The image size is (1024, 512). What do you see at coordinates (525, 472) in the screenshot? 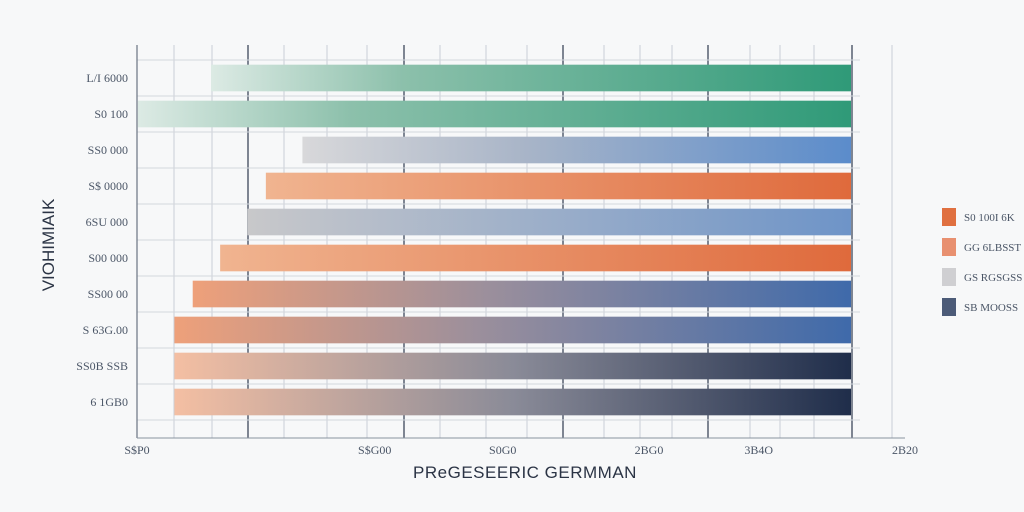
I see `x-axis-title: PReGESEERIC GERMMAN` at bounding box center [525, 472].